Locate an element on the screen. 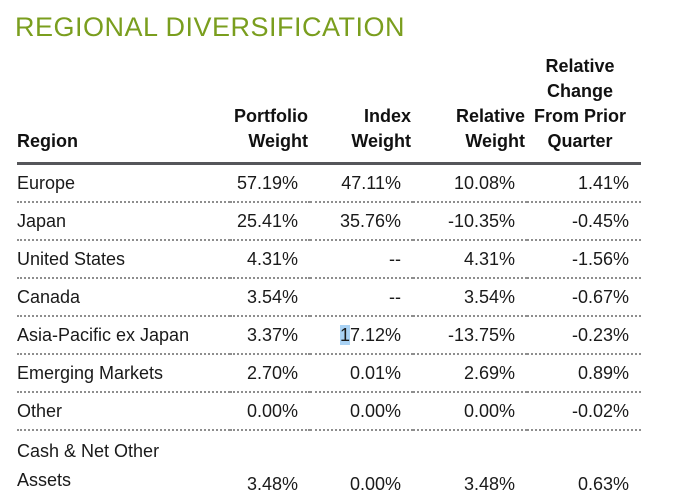 The image size is (674, 493). region-cell: Japan is located at coordinates (123, 221).